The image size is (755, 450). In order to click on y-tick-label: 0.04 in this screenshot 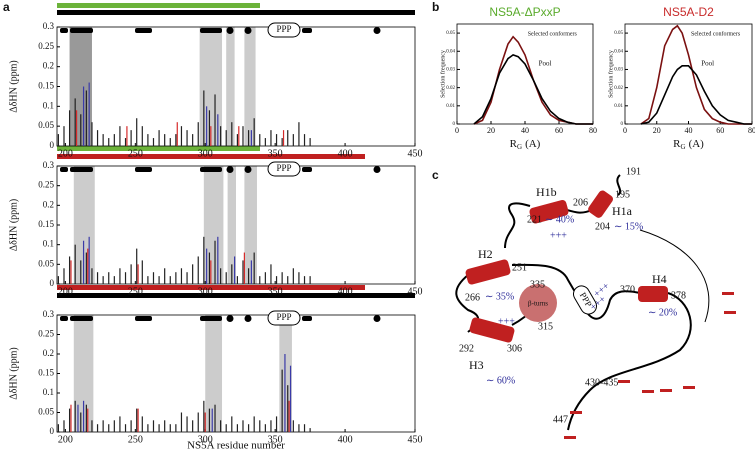, I will do `click(450, 51)`.